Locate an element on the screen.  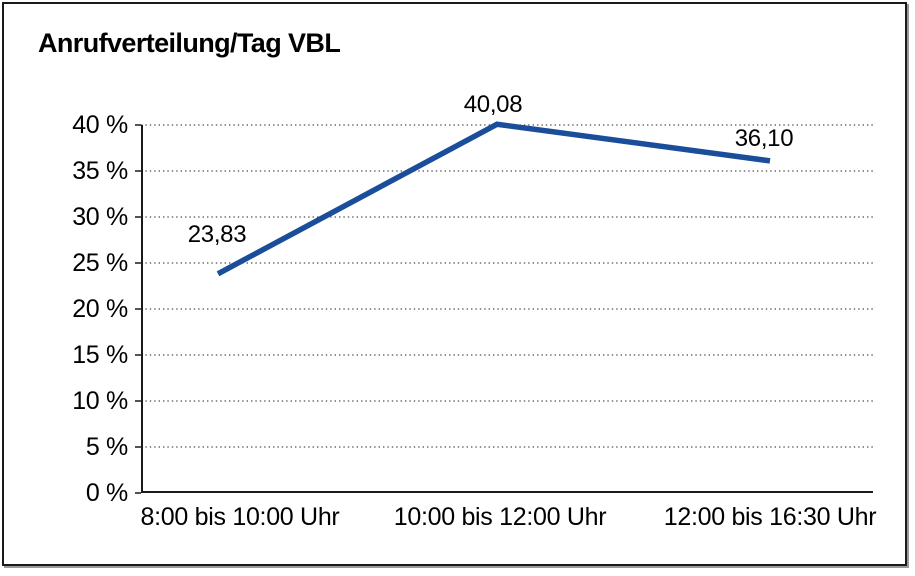
data-label: 23,83 is located at coordinates (217, 234).